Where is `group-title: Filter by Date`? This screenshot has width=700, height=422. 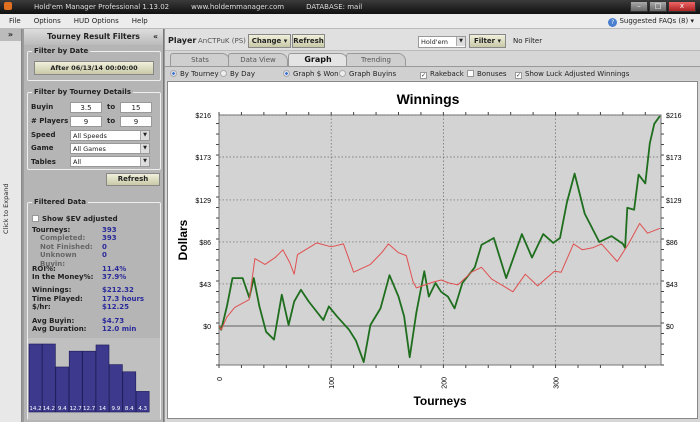
group-title: Filter by Date is located at coordinates (61, 51).